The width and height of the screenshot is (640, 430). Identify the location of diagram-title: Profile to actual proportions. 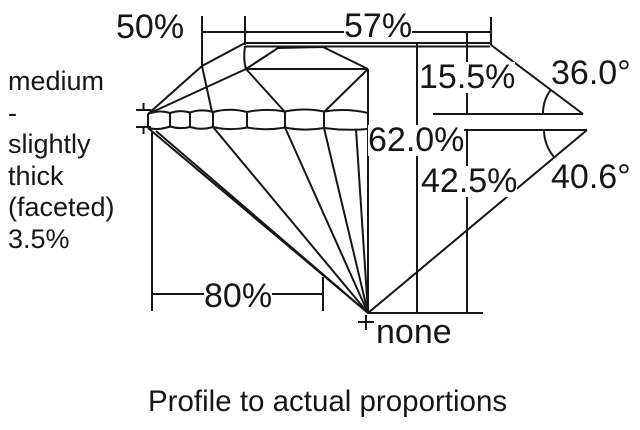
(328, 401).